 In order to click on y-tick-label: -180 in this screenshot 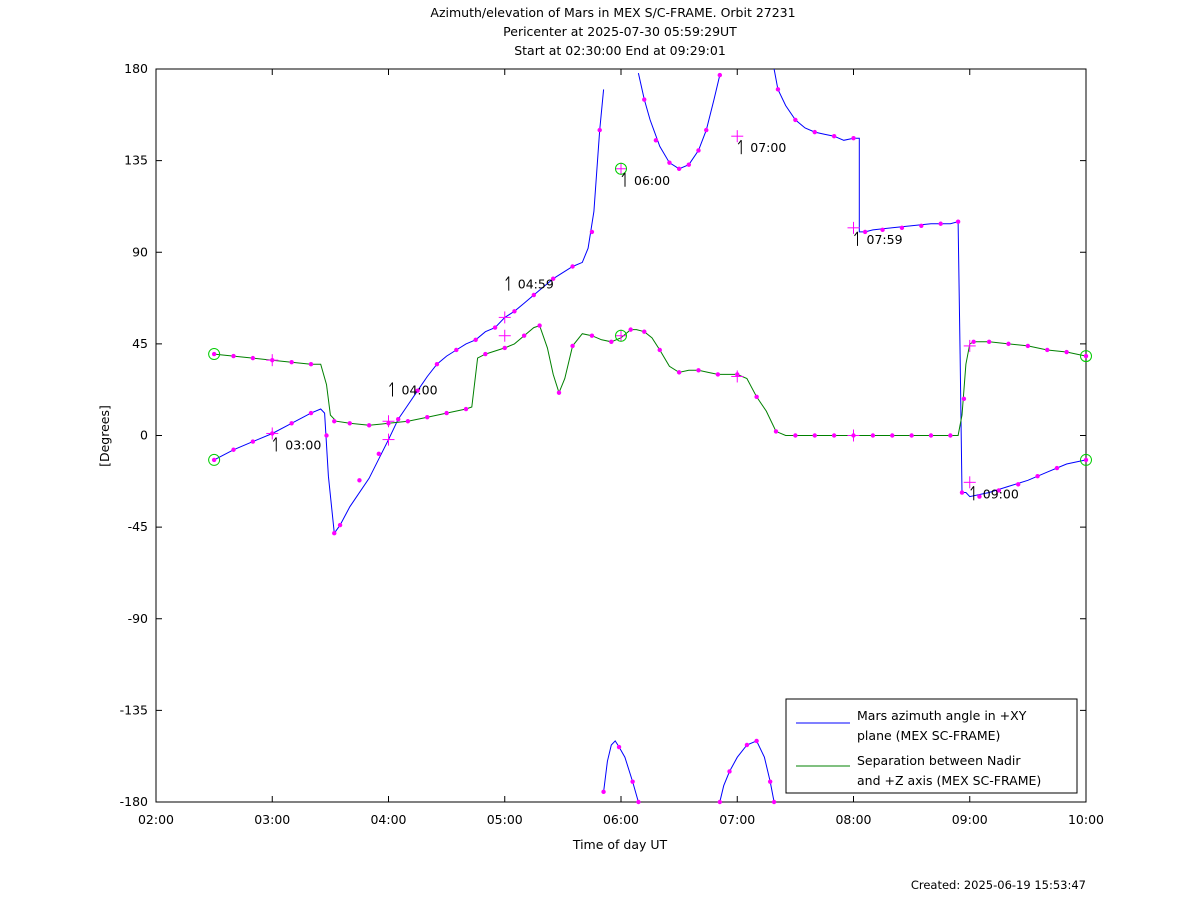, I will do `click(134, 801)`.